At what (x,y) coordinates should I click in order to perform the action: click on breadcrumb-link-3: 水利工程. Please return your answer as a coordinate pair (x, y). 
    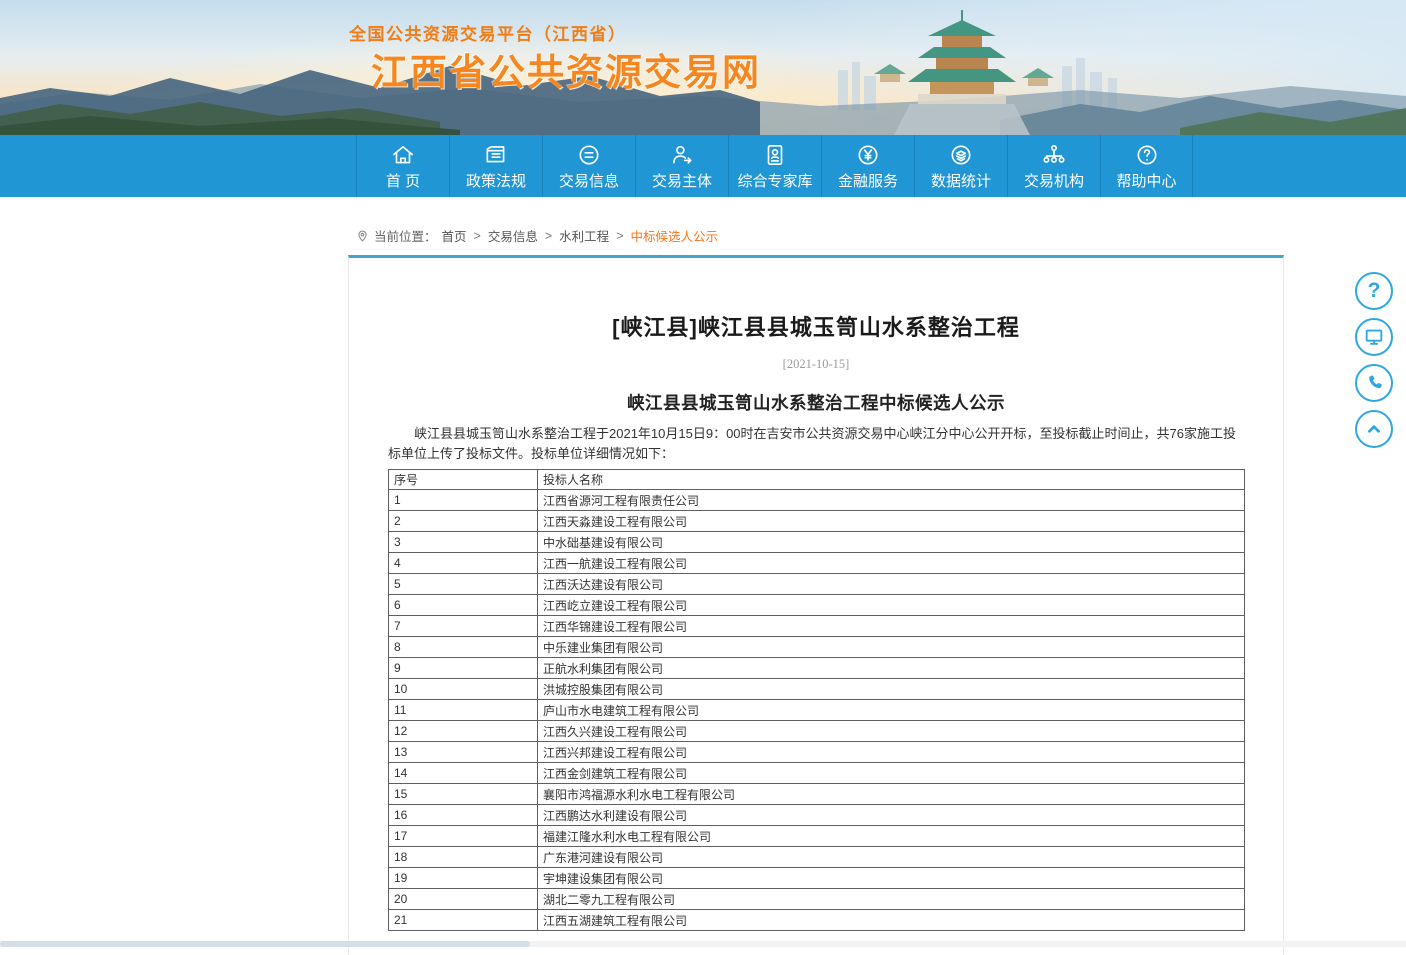
    Looking at the image, I should click on (584, 237).